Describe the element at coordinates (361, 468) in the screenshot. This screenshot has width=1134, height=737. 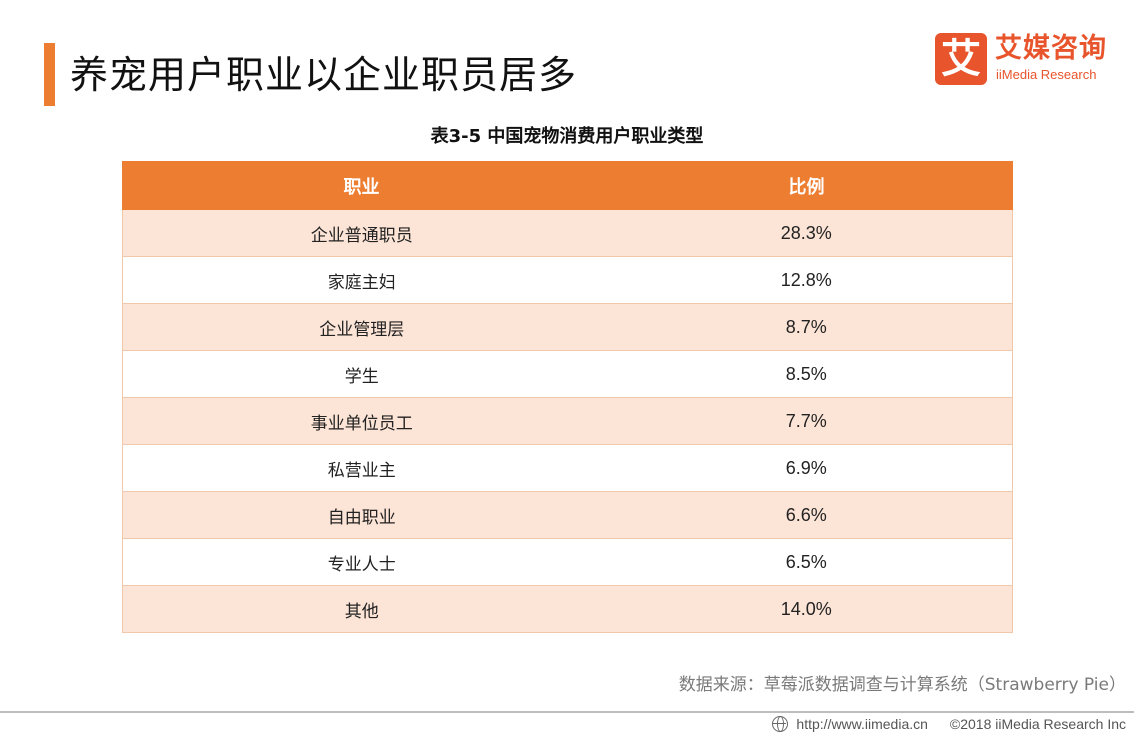
I see `occupation-cell: 私营业主` at that location.